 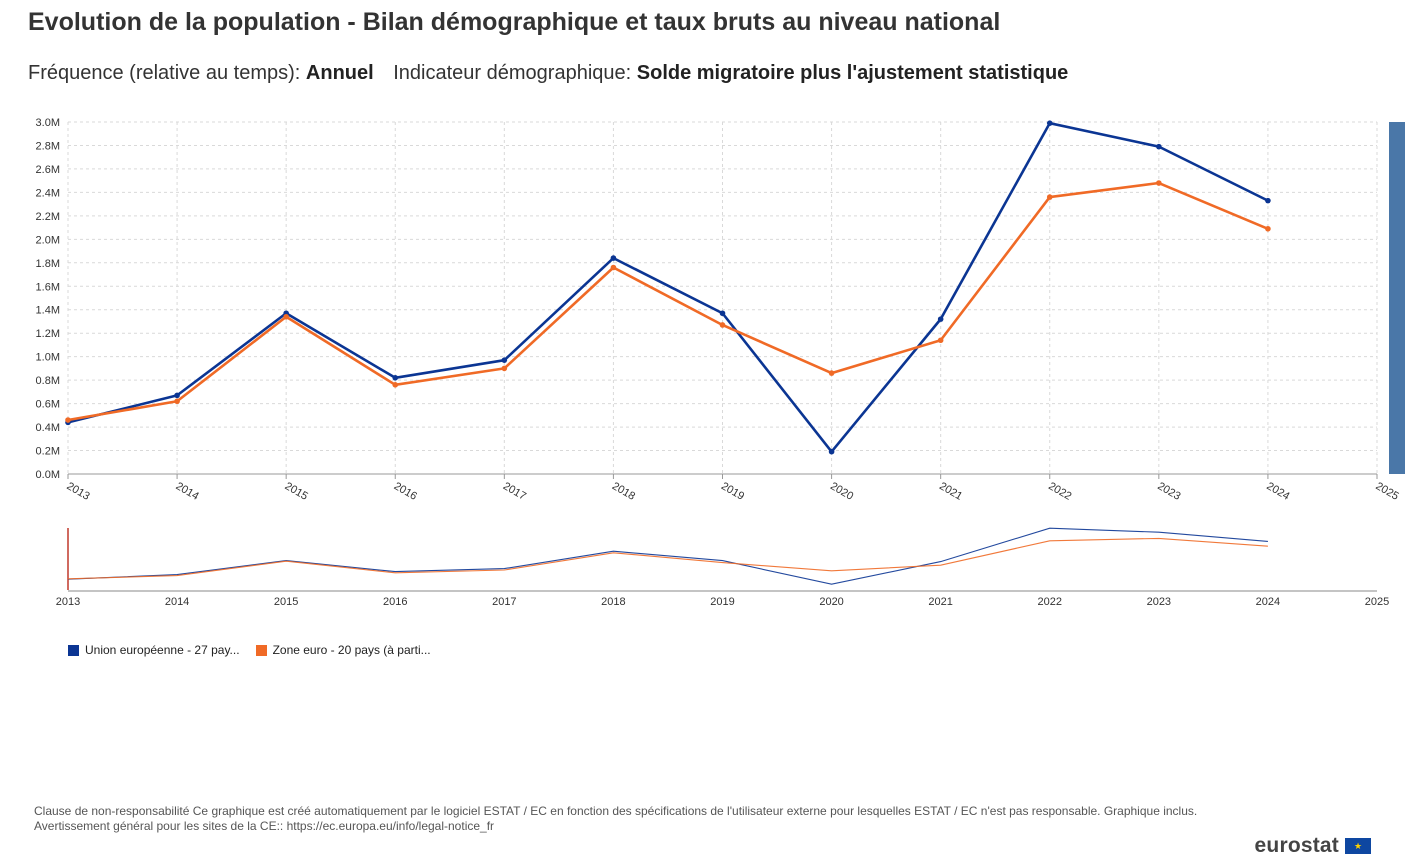 I want to click on y-tick-label: 1.6M, so click(x=48, y=287).